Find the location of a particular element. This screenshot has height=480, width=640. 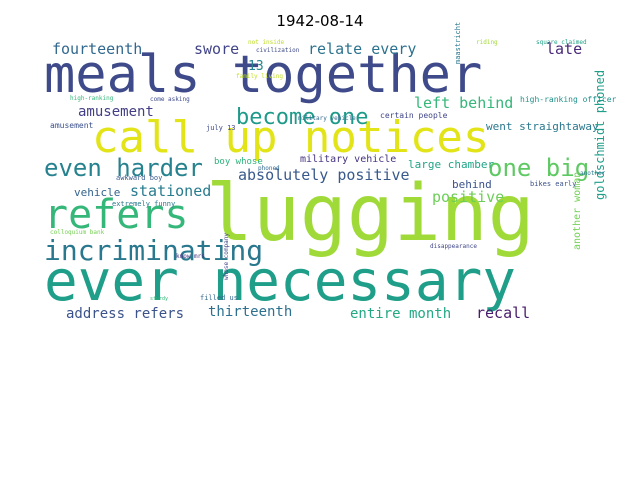

word-33: certain people is located at coordinates (414, 115).